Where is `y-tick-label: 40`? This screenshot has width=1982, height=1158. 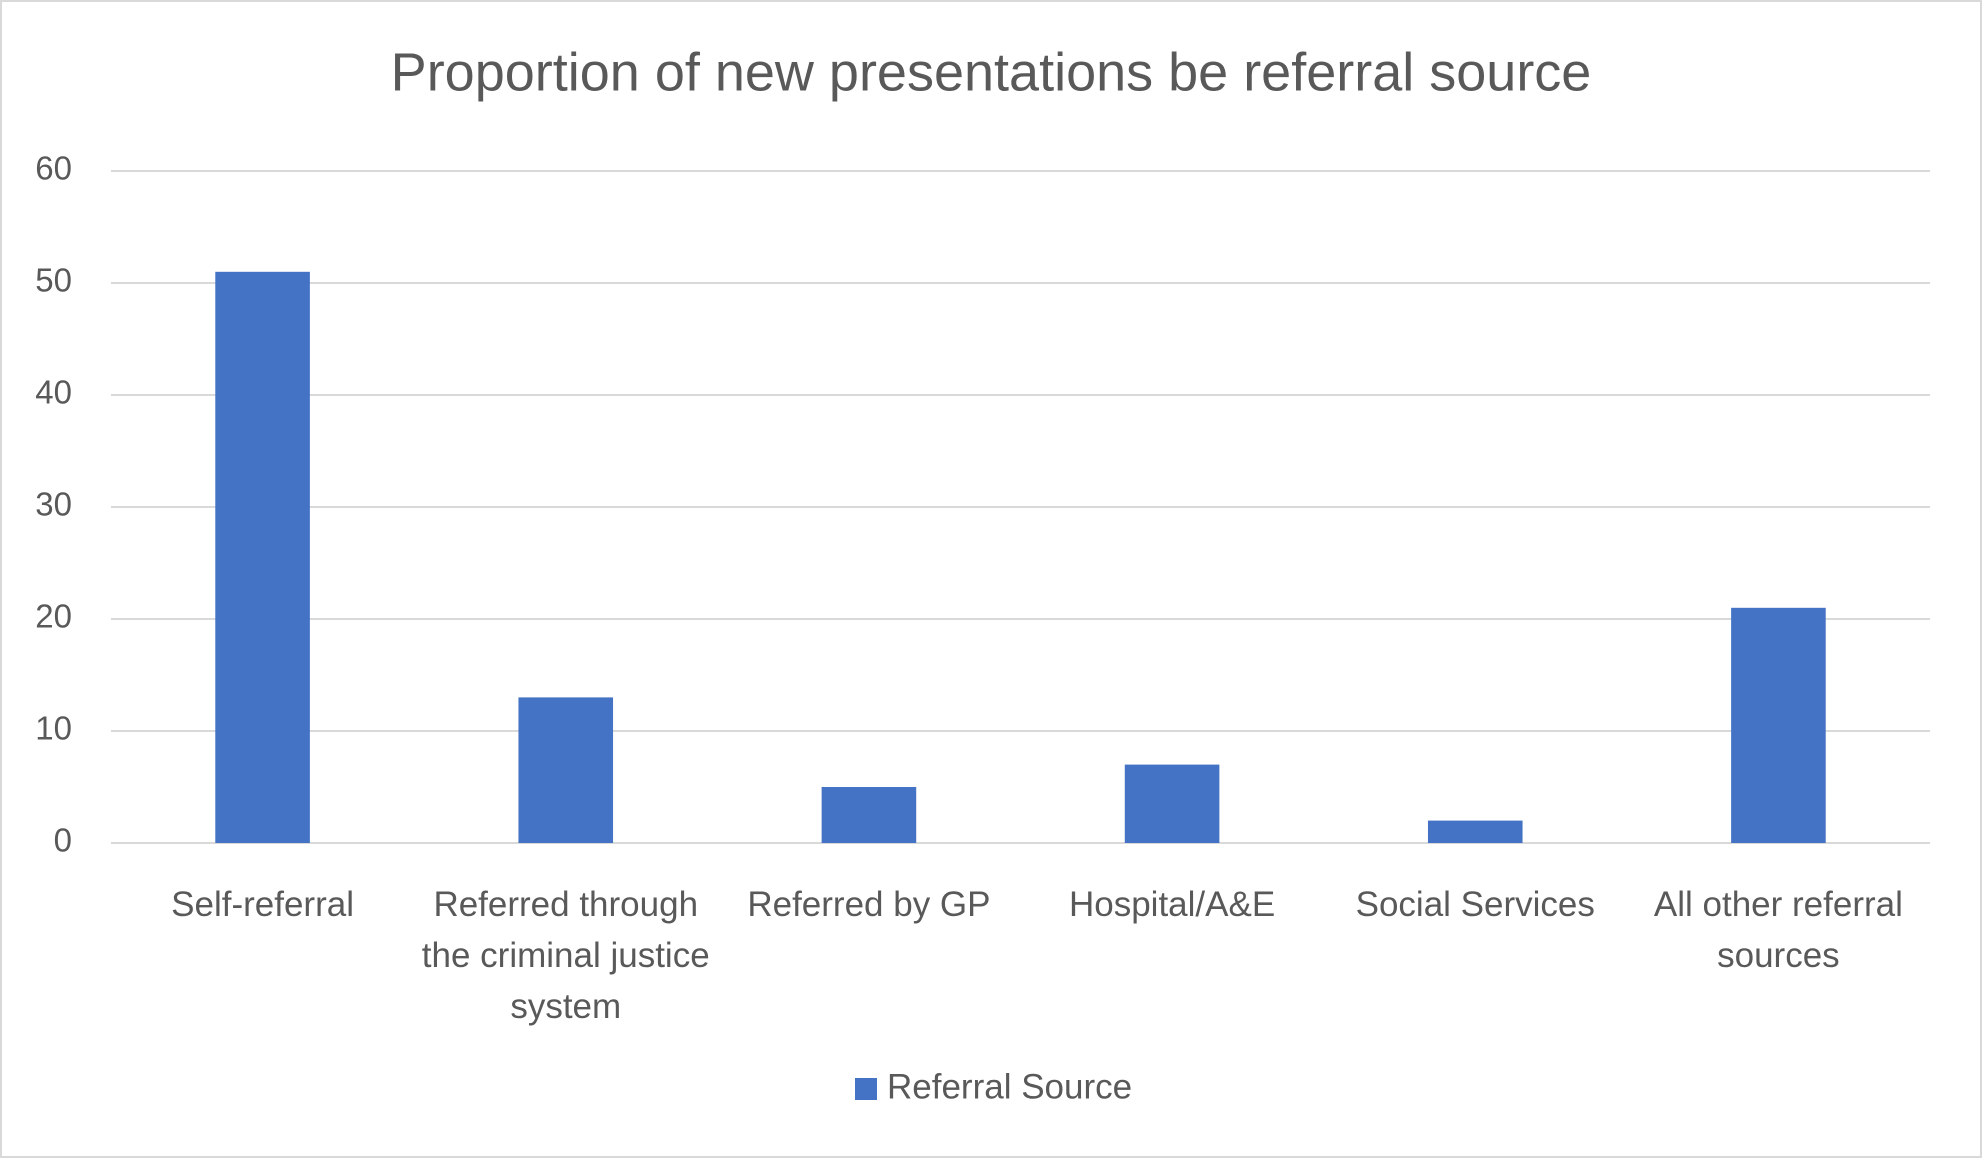
y-tick-label: 40 is located at coordinates (53, 392).